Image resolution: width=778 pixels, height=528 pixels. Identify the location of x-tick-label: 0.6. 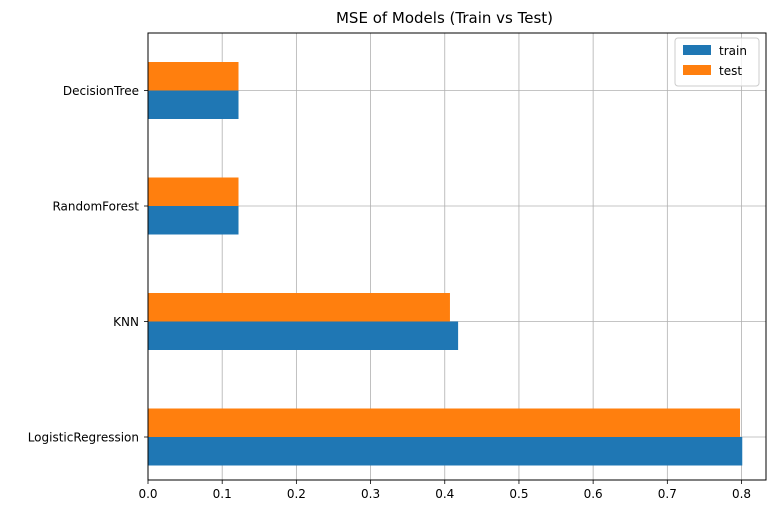
(593, 494).